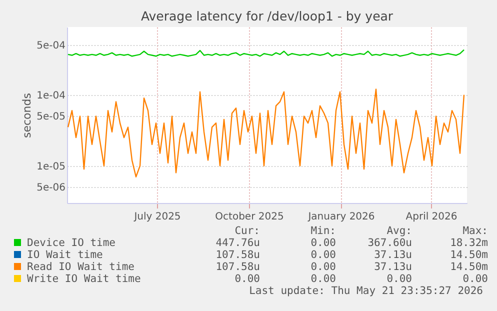 The image size is (497, 311). I want to click on legend-label: Write IO Wait time, so click(84, 279).